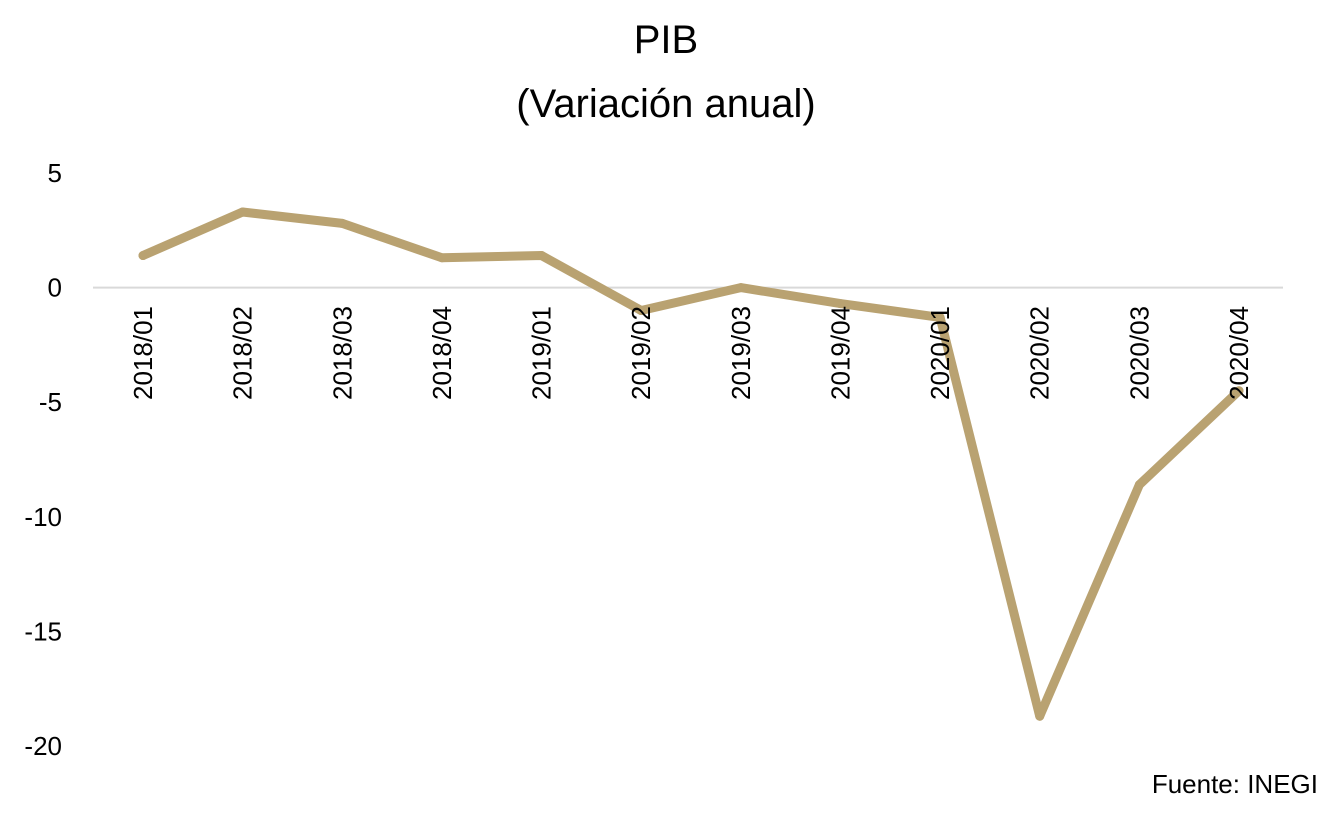 The width and height of the screenshot is (1332, 814). Describe the element at coordinates (641, 353) in the screenshot. I see `x-tick-label: 2019/02` at that location.